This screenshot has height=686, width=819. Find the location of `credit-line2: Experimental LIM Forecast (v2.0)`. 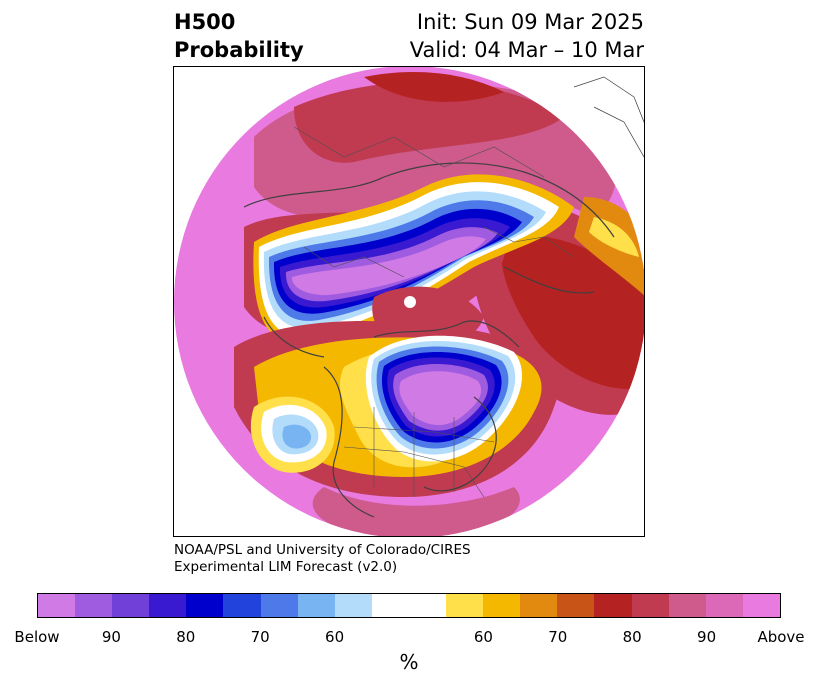

credit-line2: Experimental LIM Forecast (v2.0) is located at coordinates (286, 567).